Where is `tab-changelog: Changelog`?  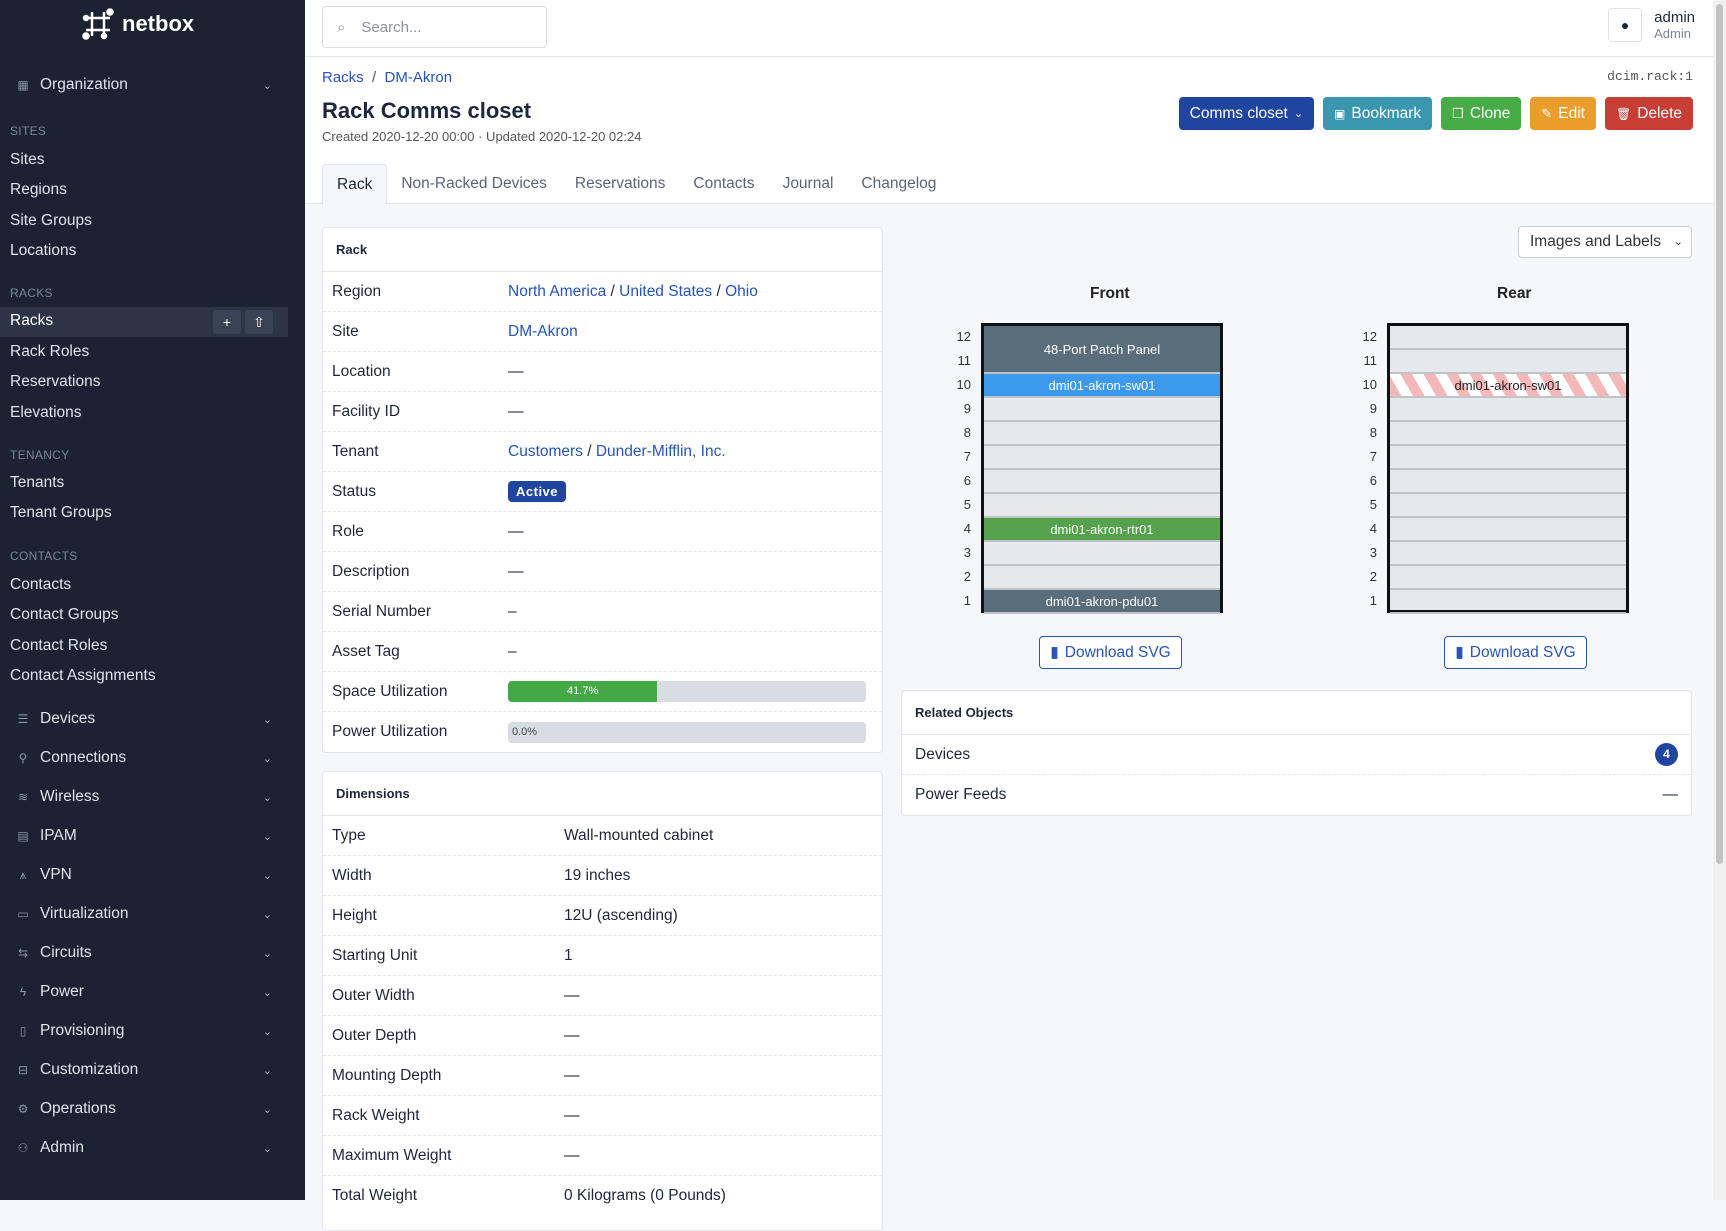 tab-changelog: Changelog is located at coordinates (899, 183).